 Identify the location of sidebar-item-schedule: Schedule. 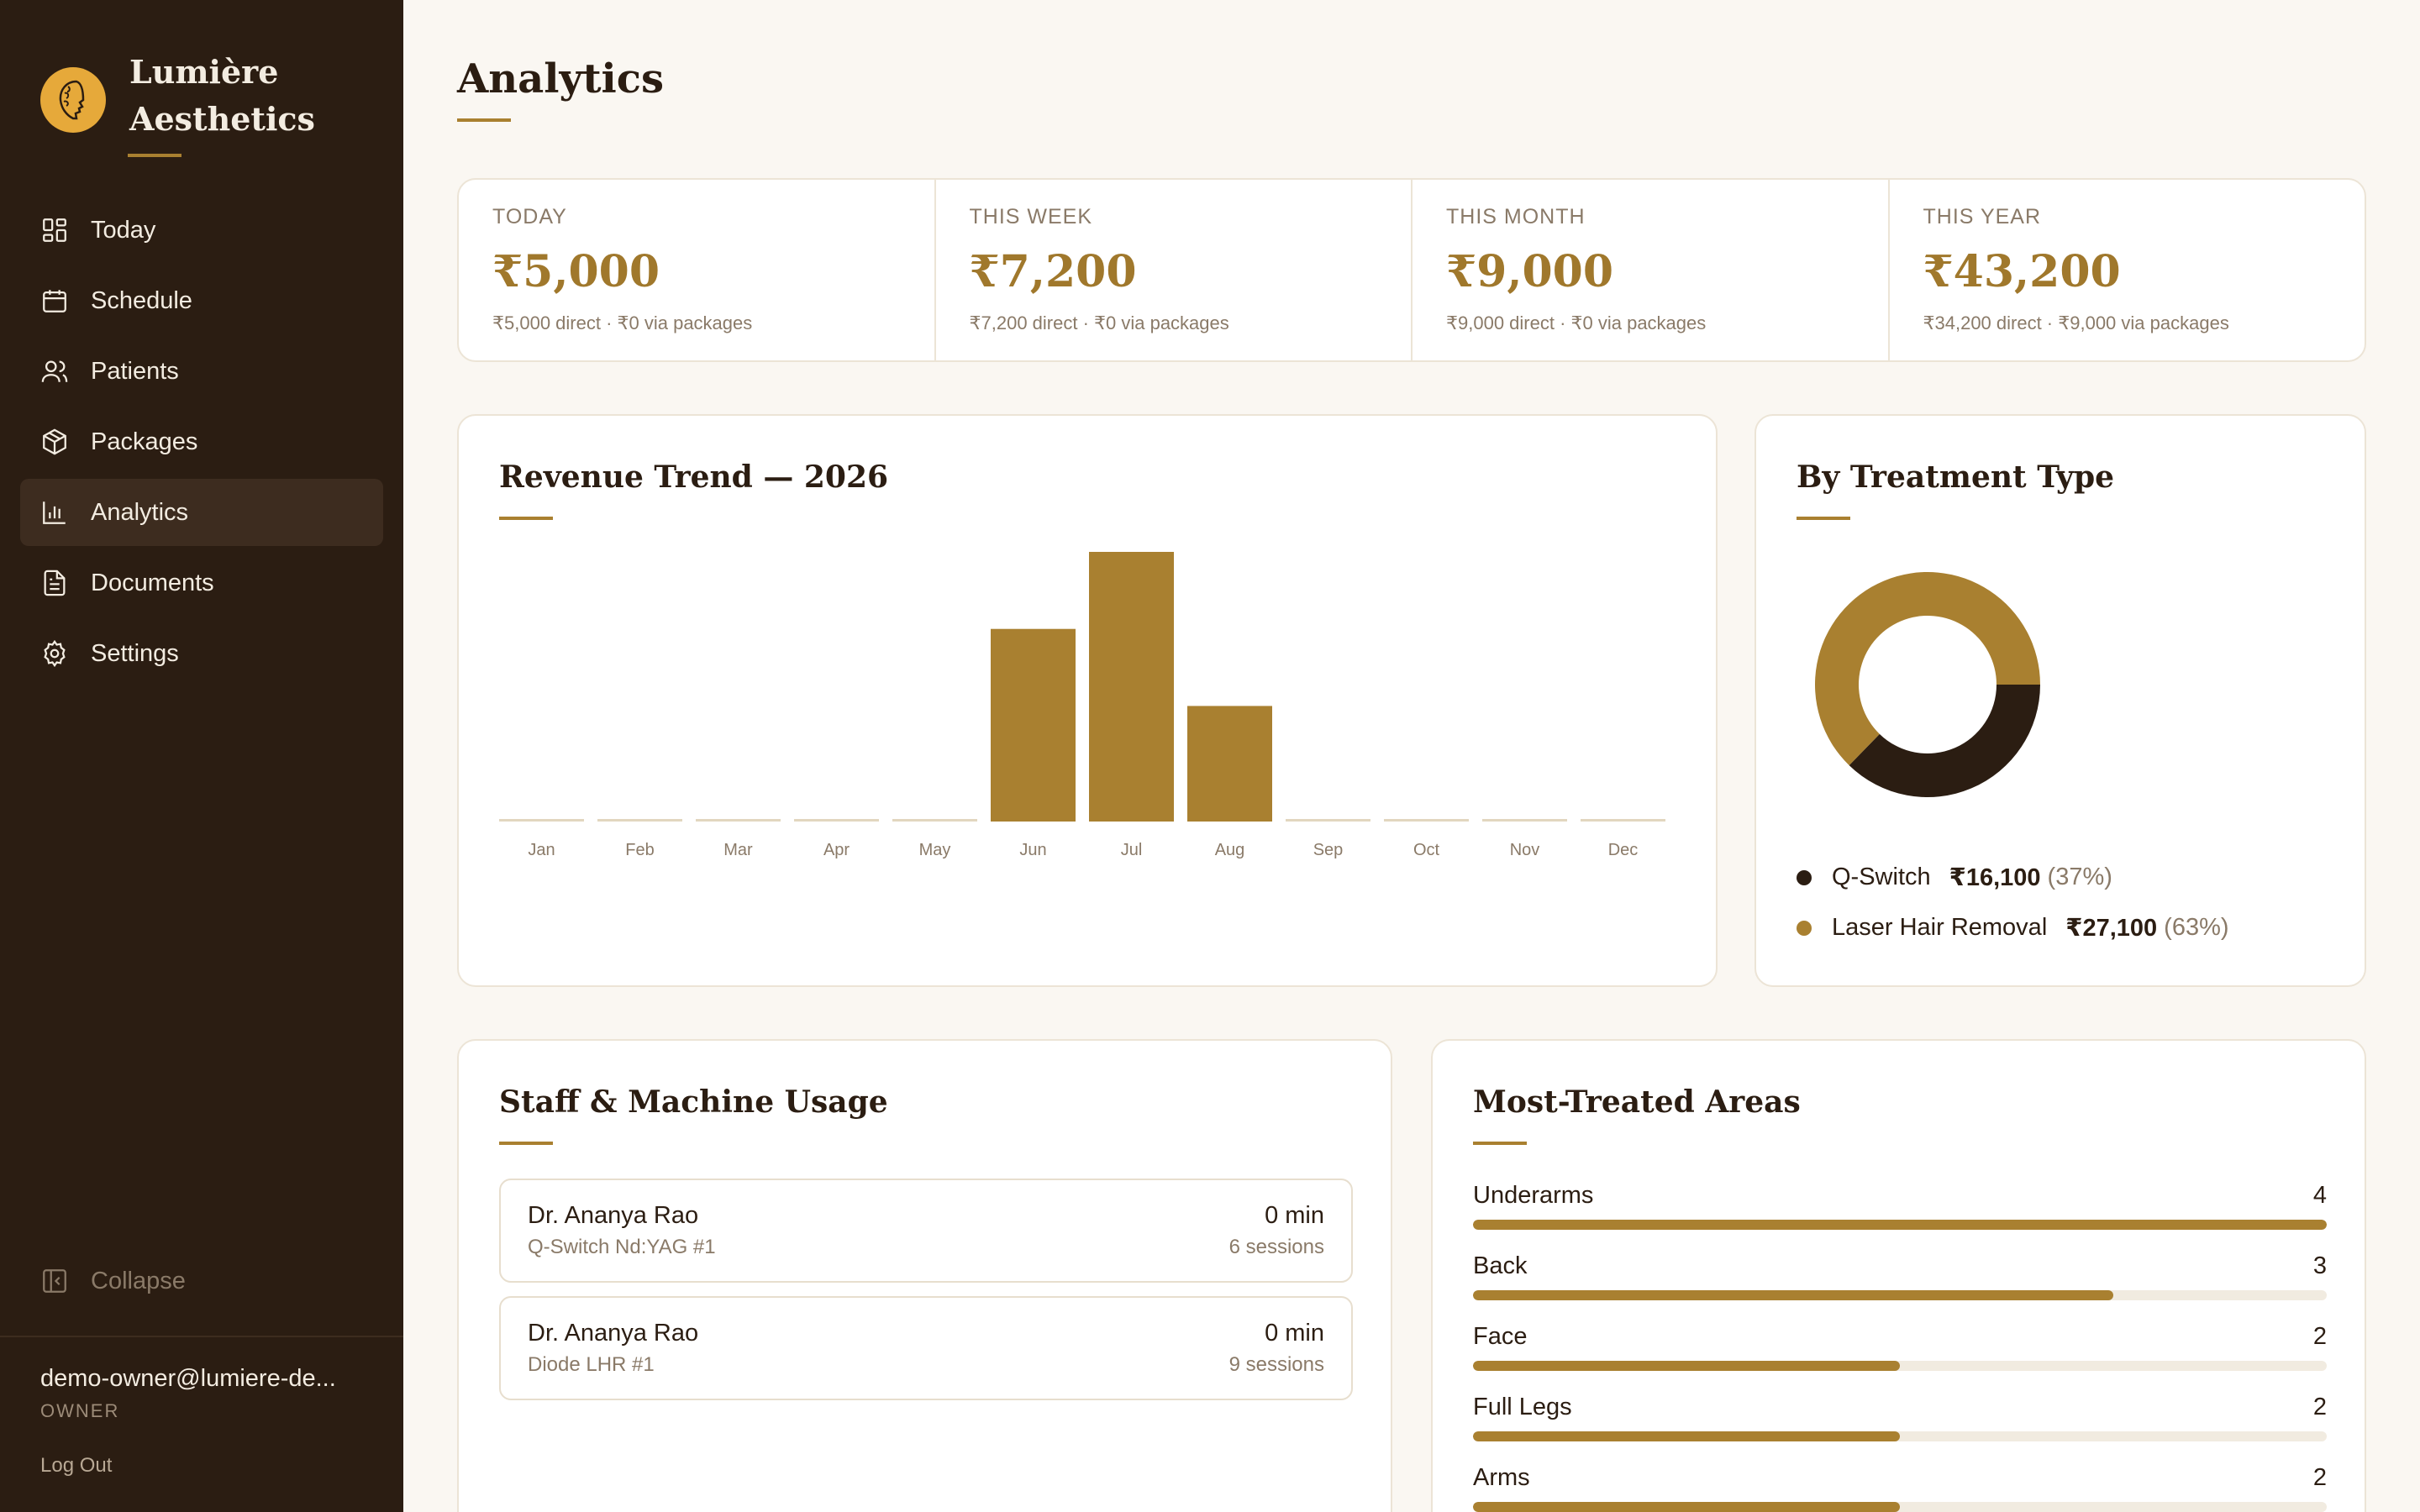
(202, 300).